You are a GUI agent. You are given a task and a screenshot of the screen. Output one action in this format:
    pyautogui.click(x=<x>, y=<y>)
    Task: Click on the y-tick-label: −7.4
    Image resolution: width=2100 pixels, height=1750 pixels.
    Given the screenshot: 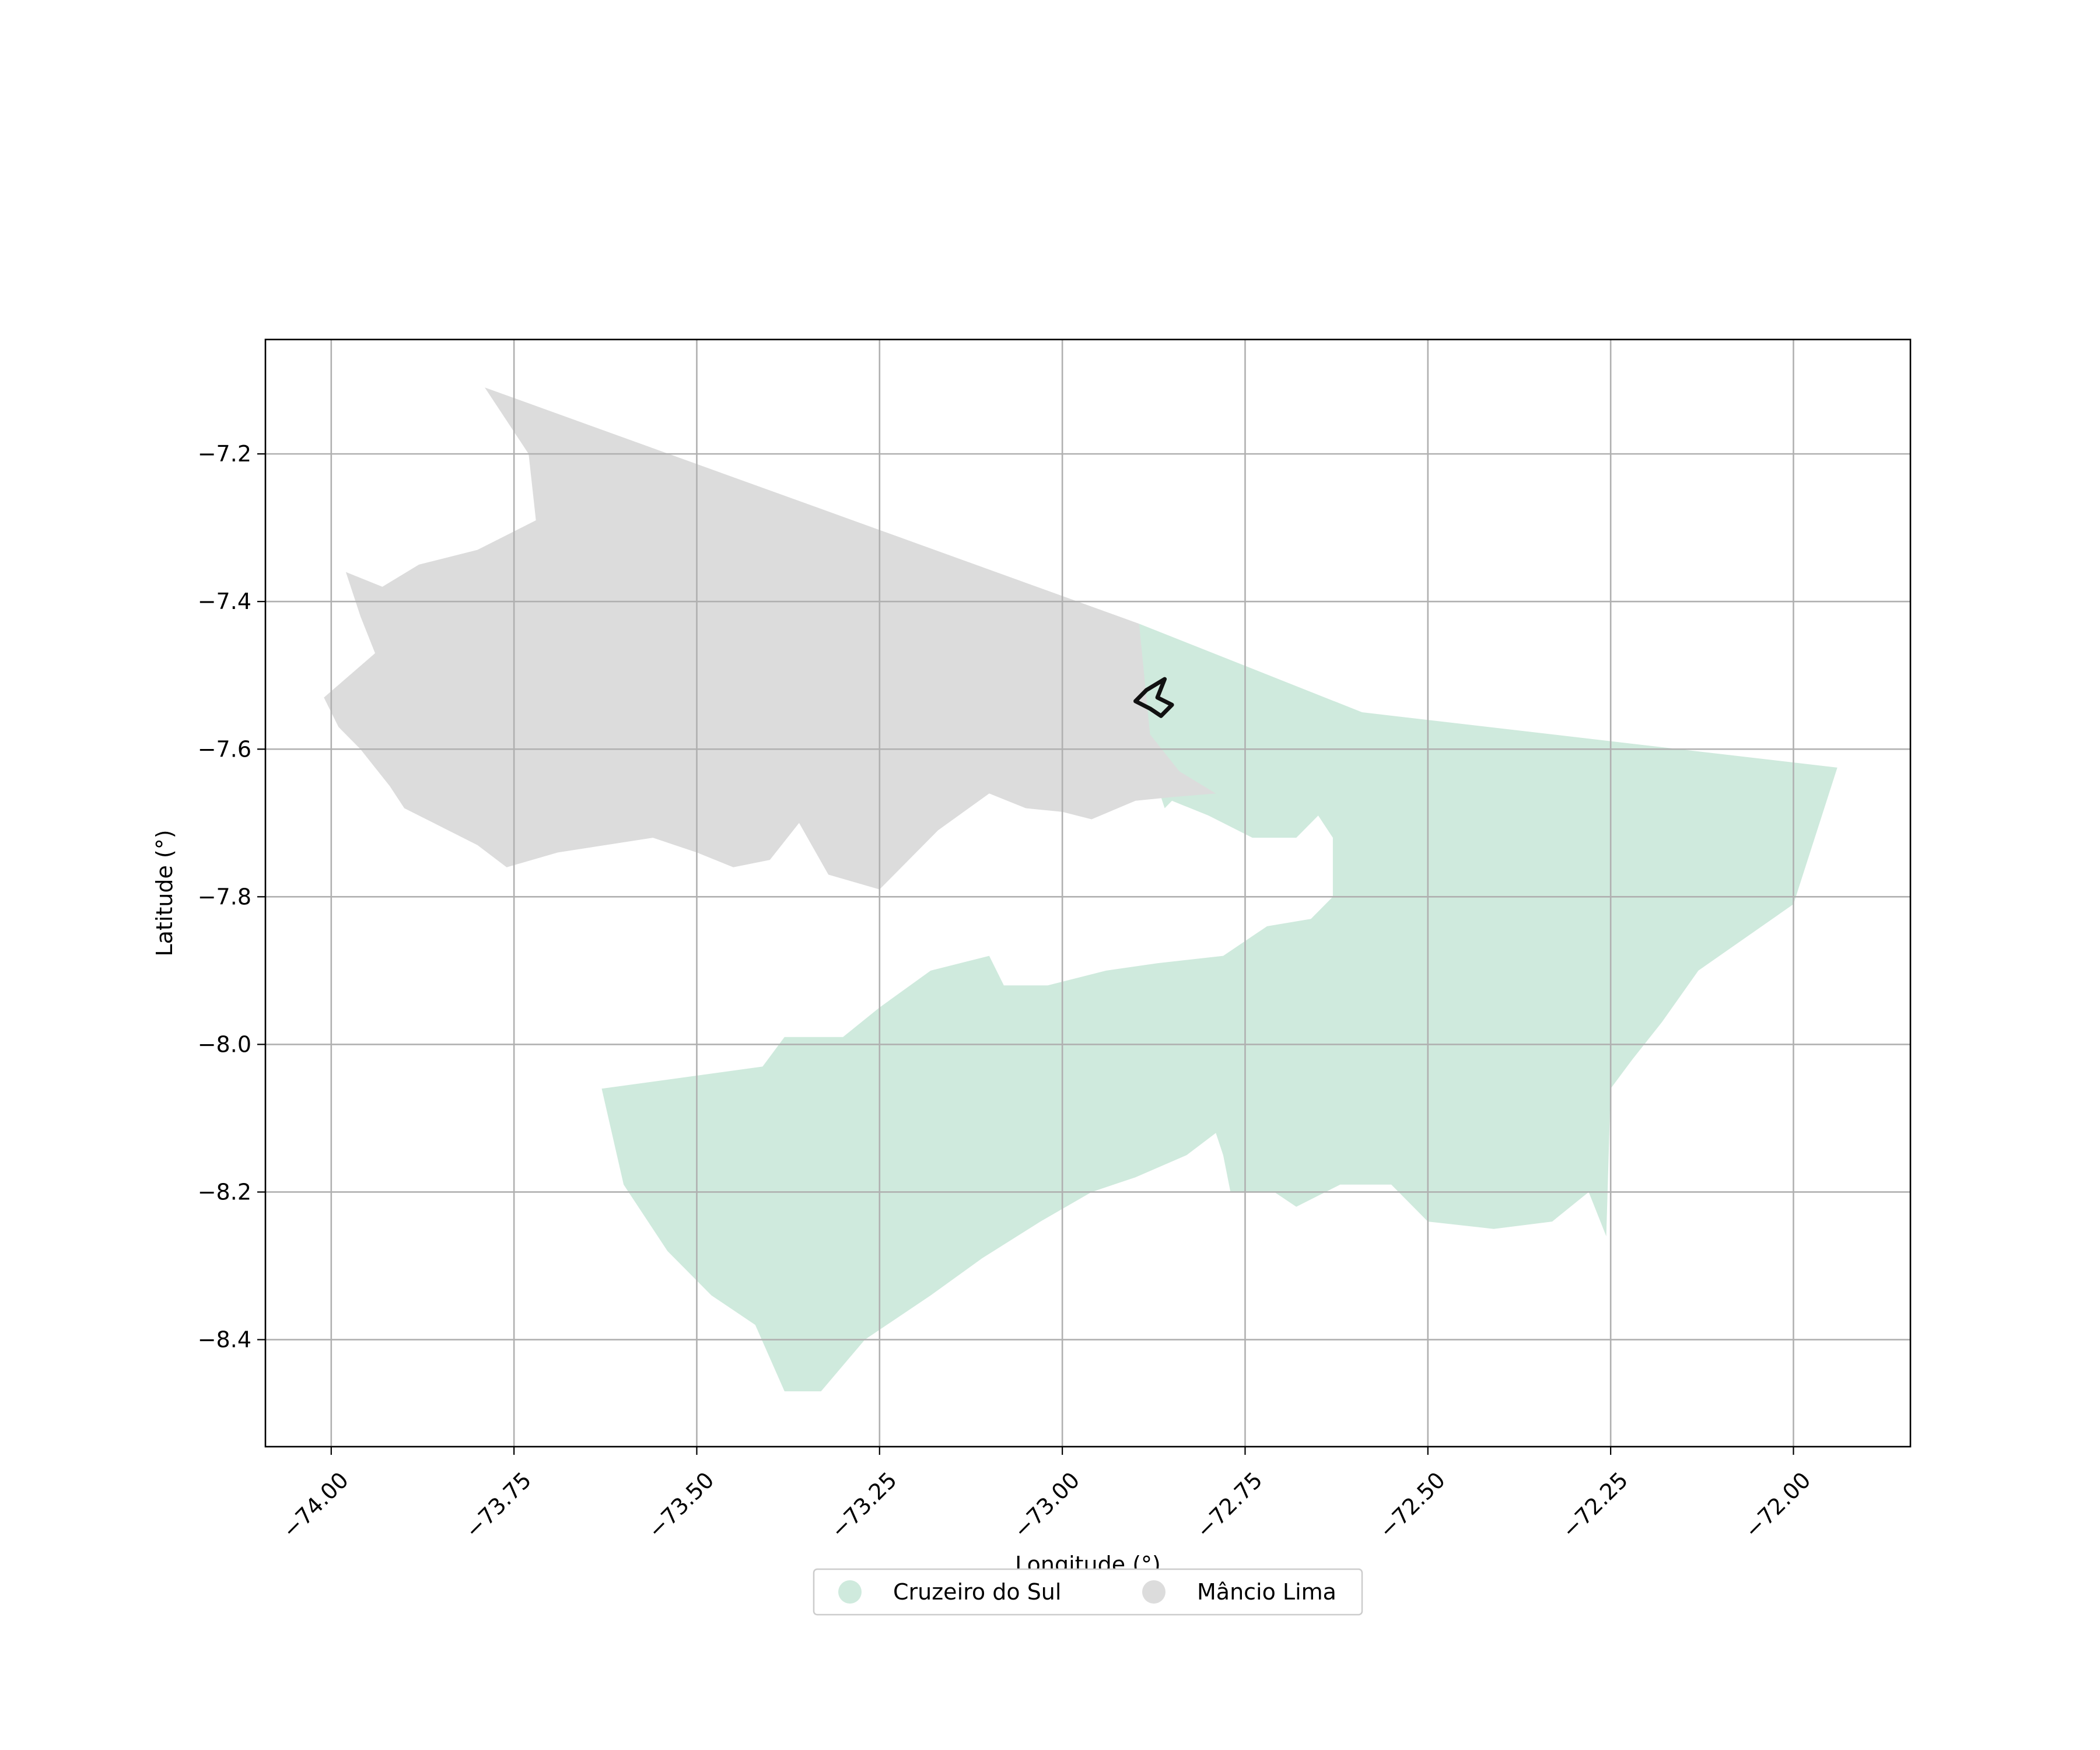 What is the action you would take?
    pyautogui.click(x=224, y=601)
    